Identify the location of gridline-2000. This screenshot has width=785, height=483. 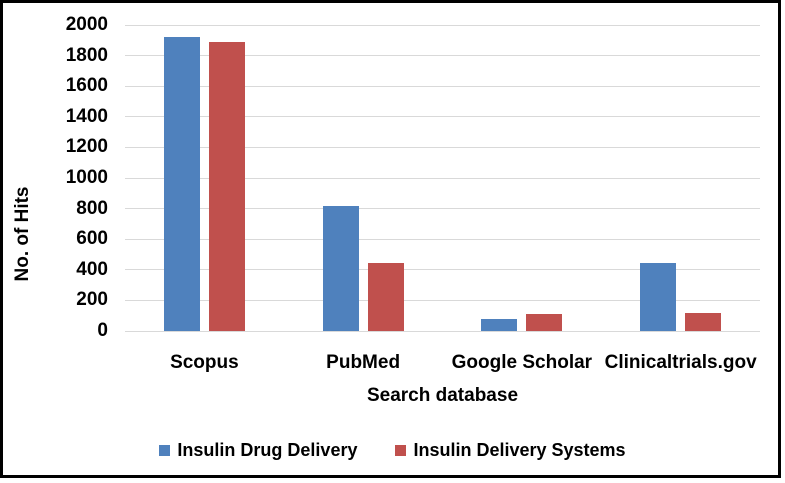
(442, 25).